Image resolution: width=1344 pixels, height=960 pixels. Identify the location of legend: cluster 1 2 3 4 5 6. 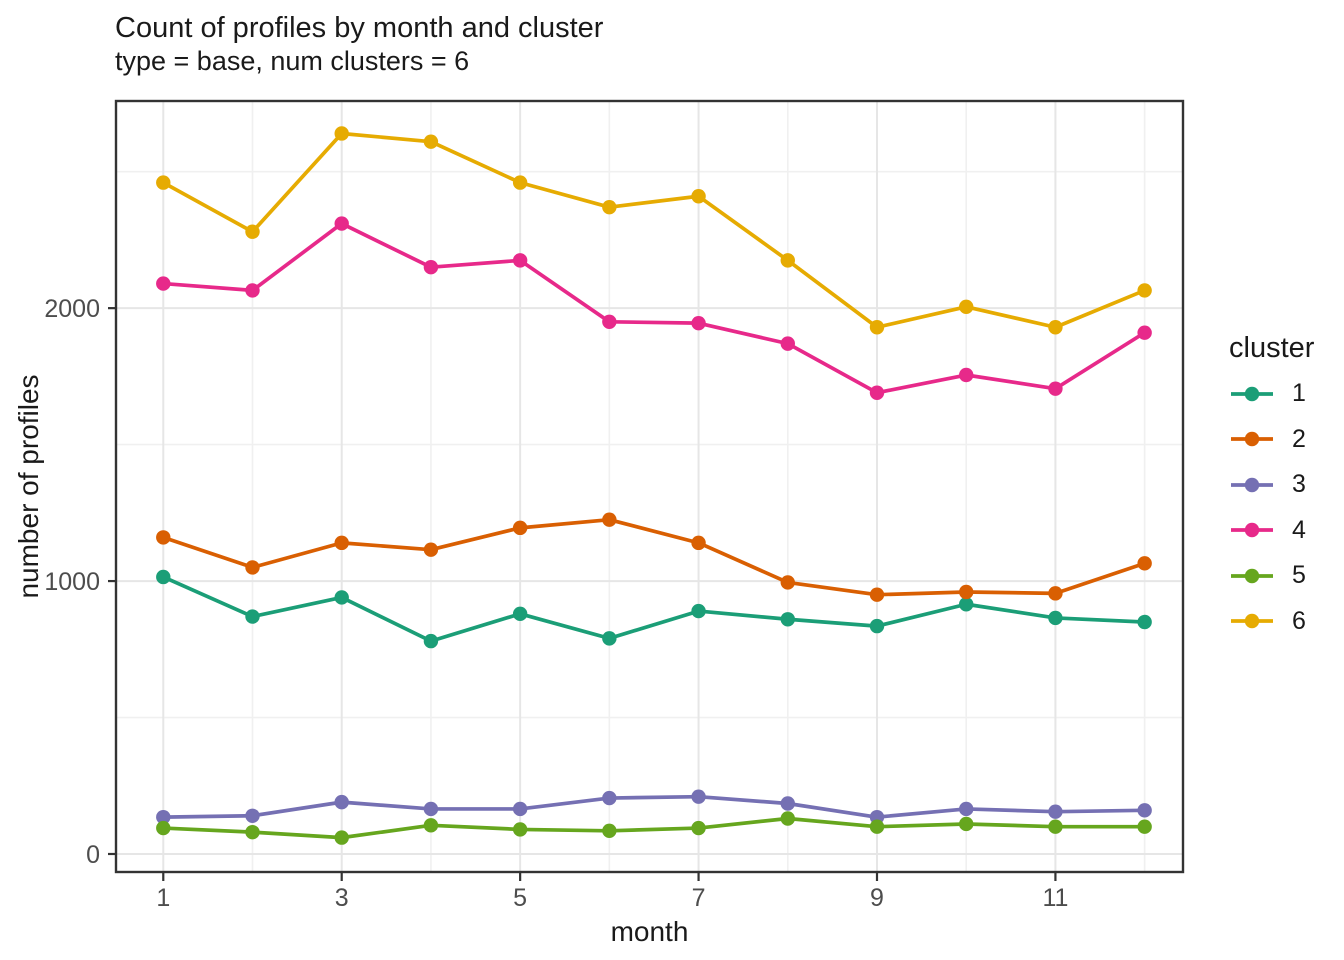
(1286, 488).